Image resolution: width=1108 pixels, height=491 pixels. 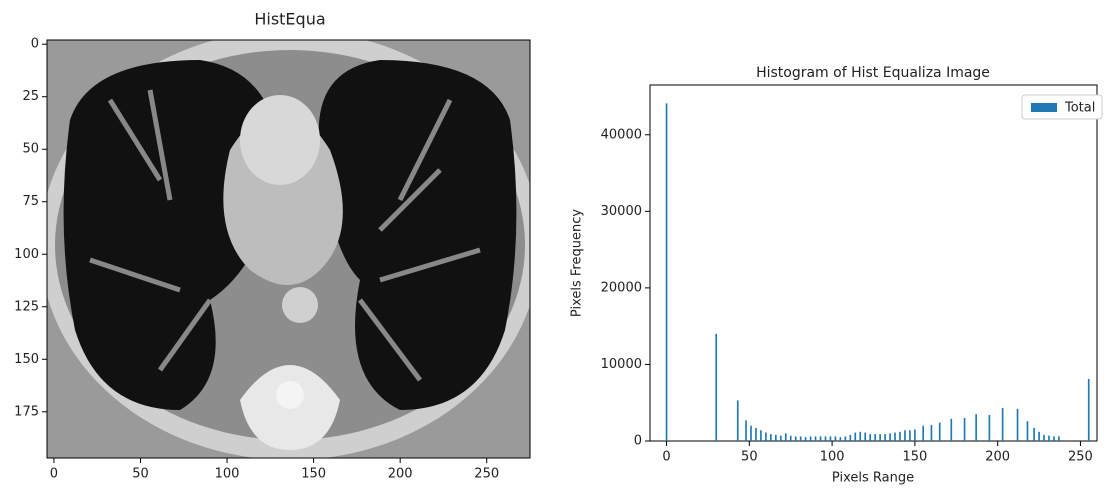 What do you see at coordinates (621, 134) in the screenshot?
I see `y-tick-label: 40000` at bounding box center [621, 134].